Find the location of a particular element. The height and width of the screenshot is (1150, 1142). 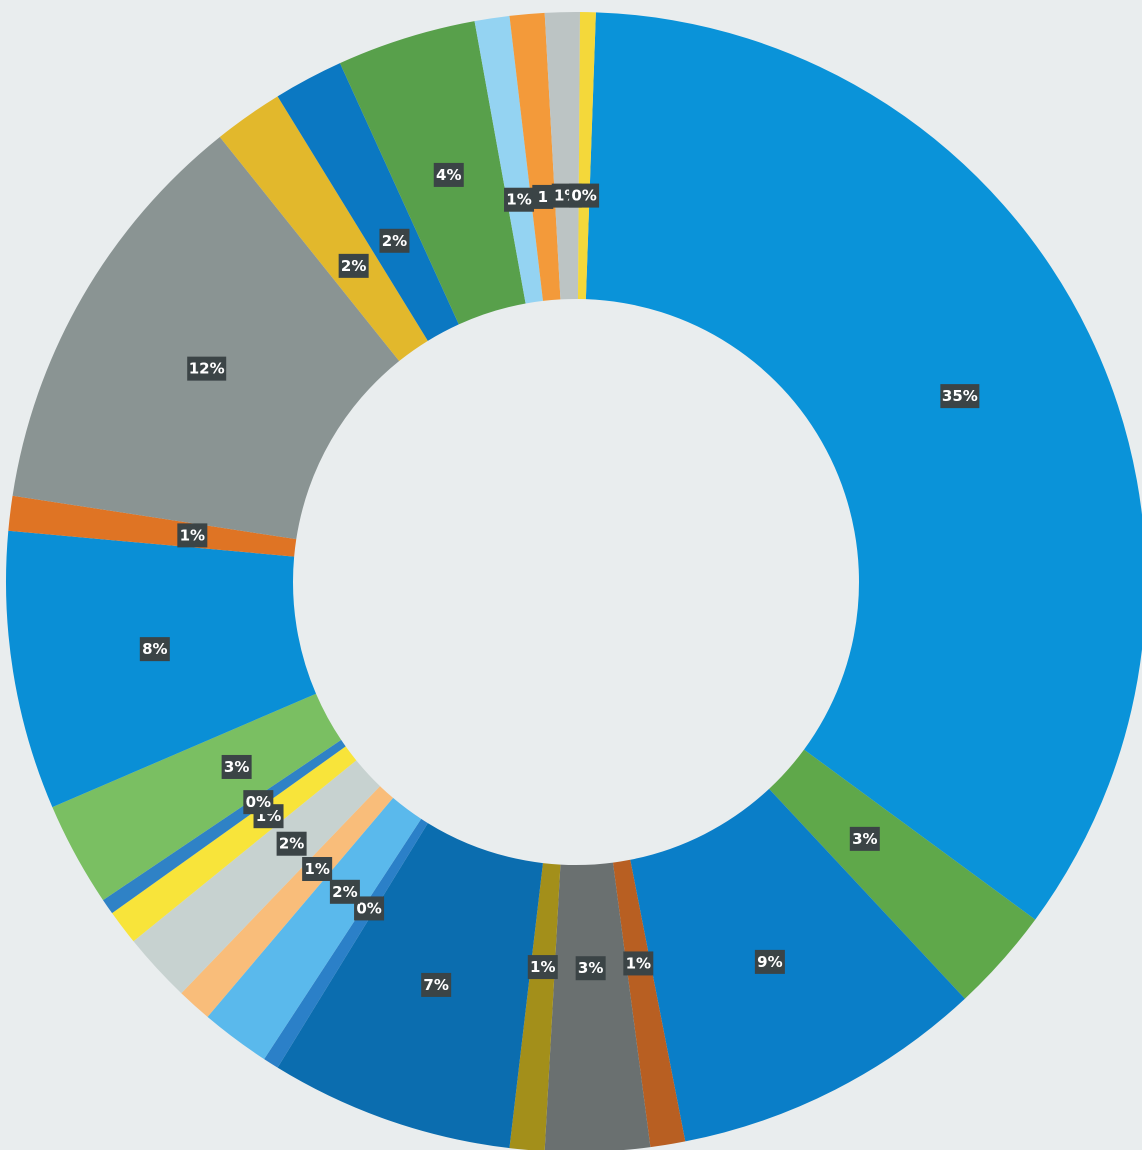

data-label-20: 1% is located at coordinates (519, 199).